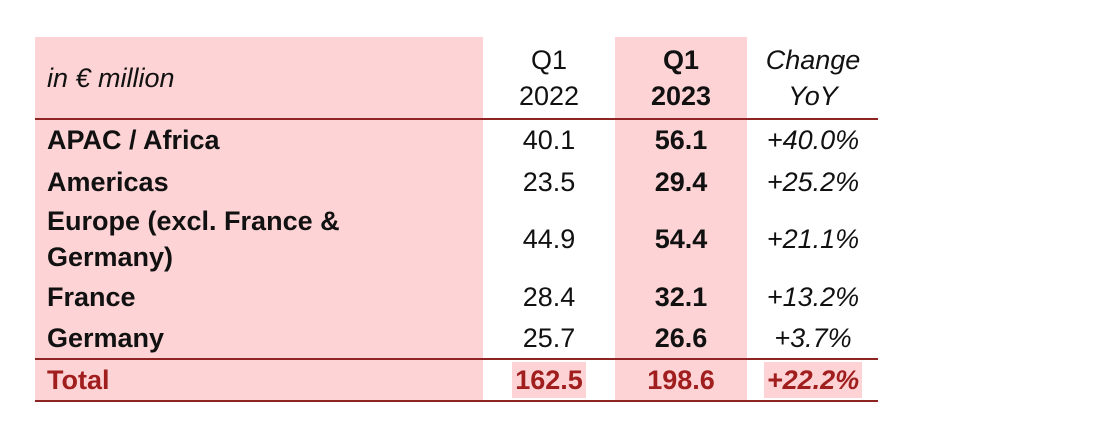 This screenshot has height=432, width=1104. Describe the element at coordinates (681, 96) in the screenshot. I see `column-header-line: 2023` at that location.